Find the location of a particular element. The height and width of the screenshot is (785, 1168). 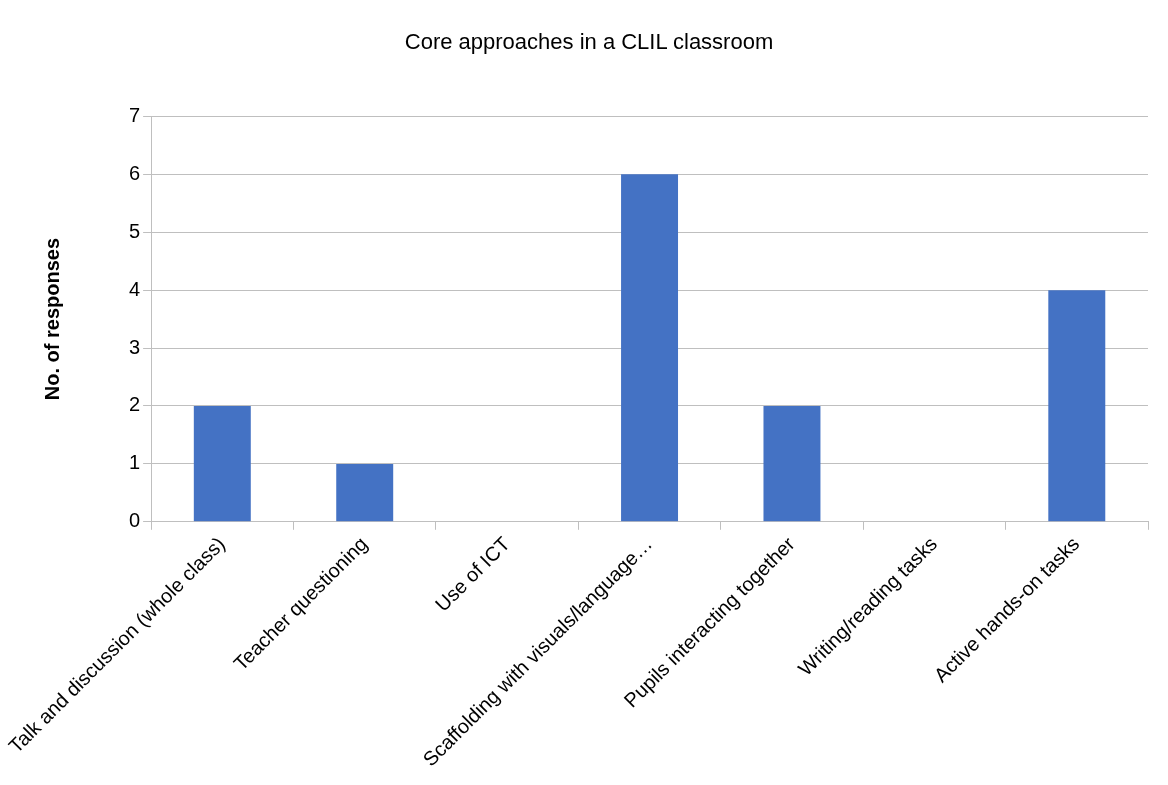

y-tick-label: 2 is located at coordinates (134, 404).